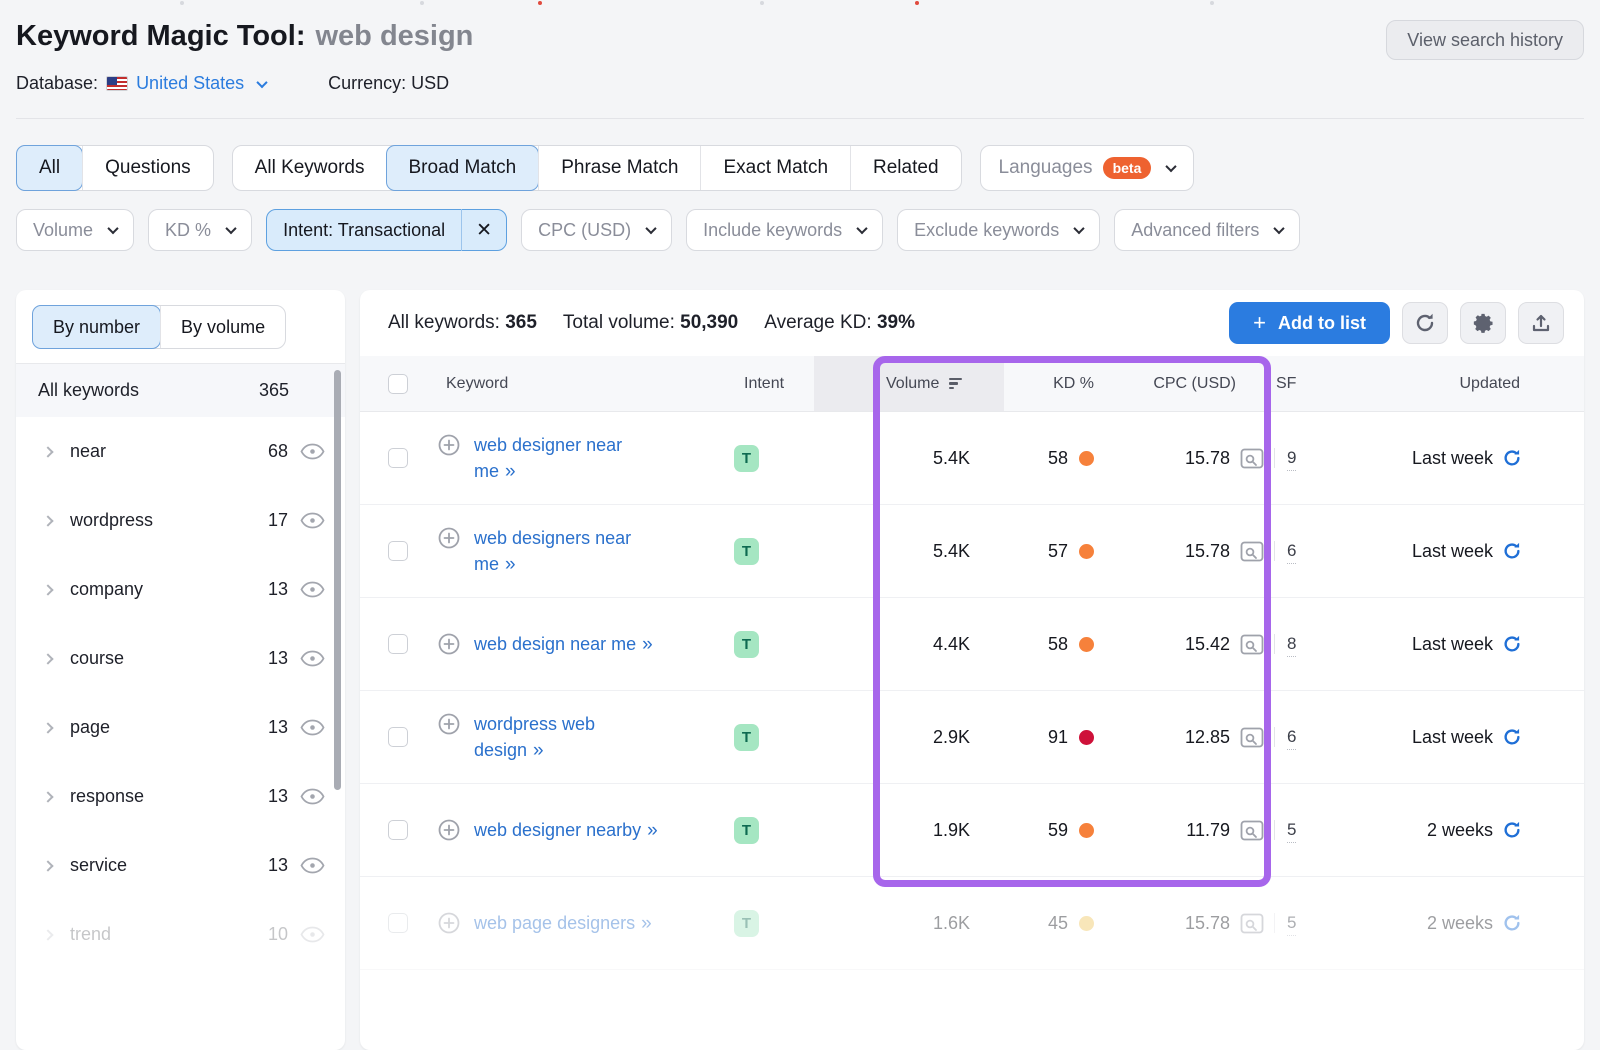 The width and height of the screenshot is (1600, 1050). What do you see at coordinates (566, 830) in the screenshot?
I see `keyword-link: web designer nearby»` at bounding box center [566, 830].